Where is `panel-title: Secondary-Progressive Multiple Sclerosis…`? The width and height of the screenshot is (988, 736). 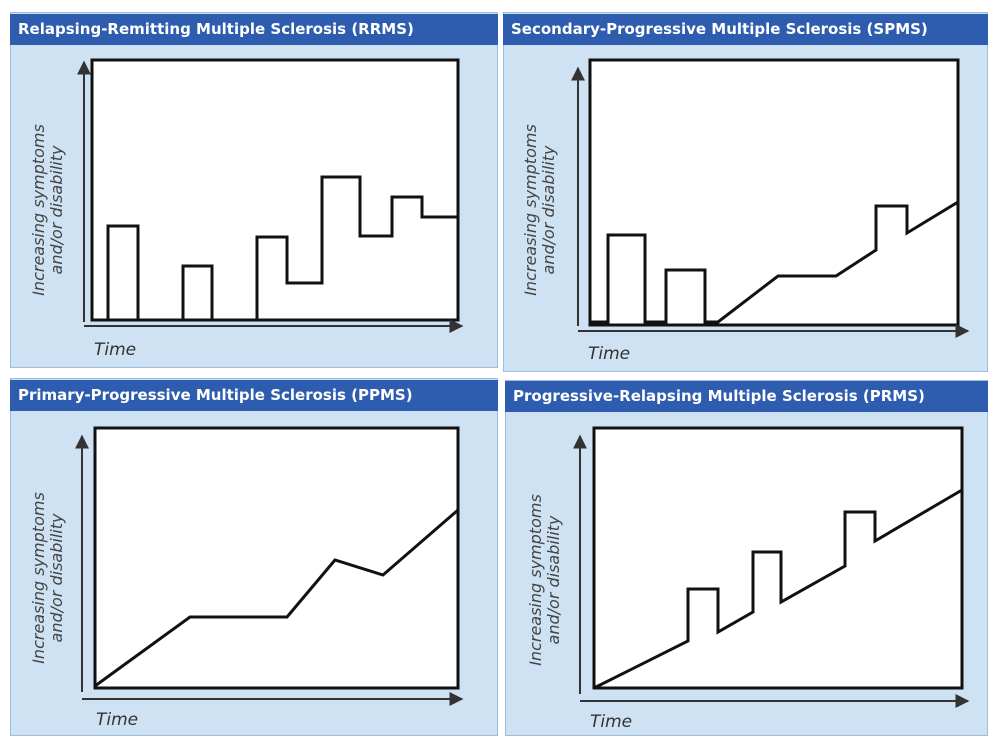 panel-title: Secondary-Progressive Multiple Sclerosis… is located at coordinates (745, 29).